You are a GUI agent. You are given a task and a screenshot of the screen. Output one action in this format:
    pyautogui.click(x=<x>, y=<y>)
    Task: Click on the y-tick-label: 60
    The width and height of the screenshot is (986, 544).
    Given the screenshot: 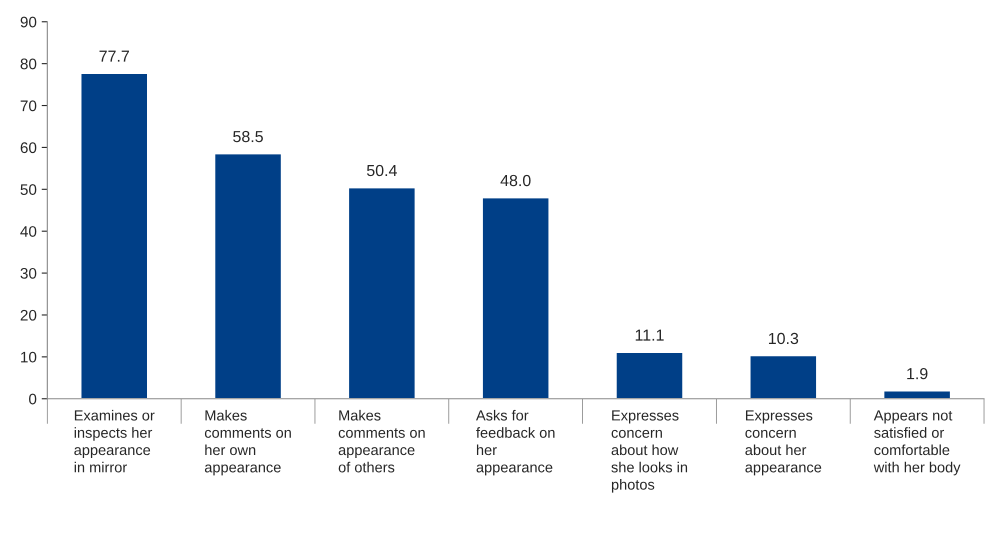 What is the action you would take?
    pyautogui.click(x=28, y=148)
    